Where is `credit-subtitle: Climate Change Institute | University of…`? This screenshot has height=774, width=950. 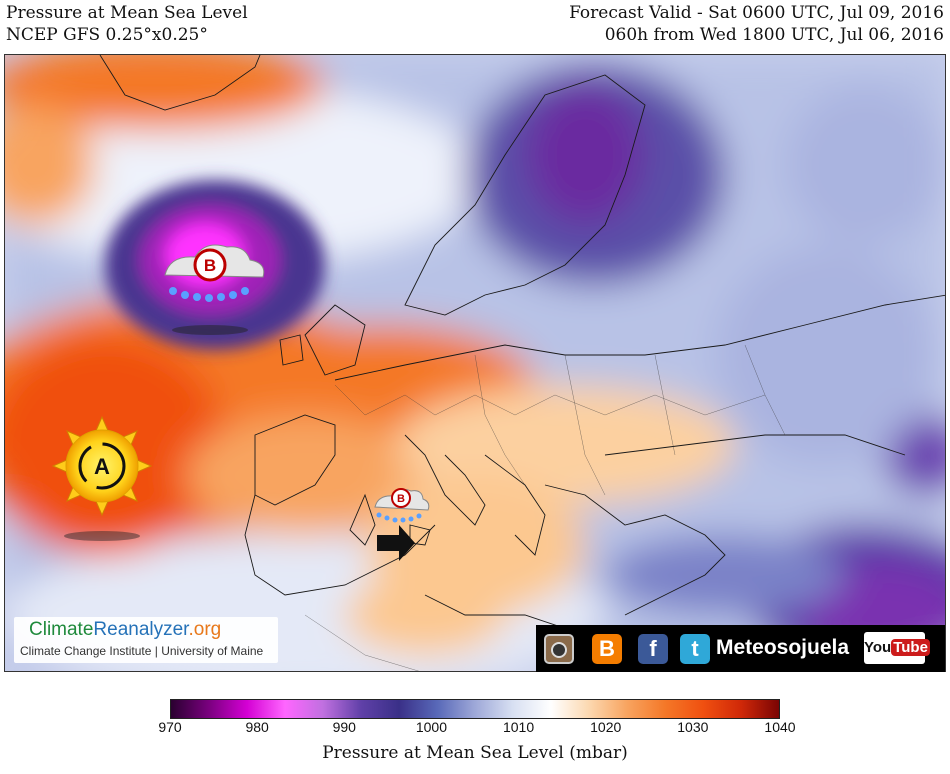 credit-subtitle: Climate Change Institute | University of… is located at coordinates (142, 651).